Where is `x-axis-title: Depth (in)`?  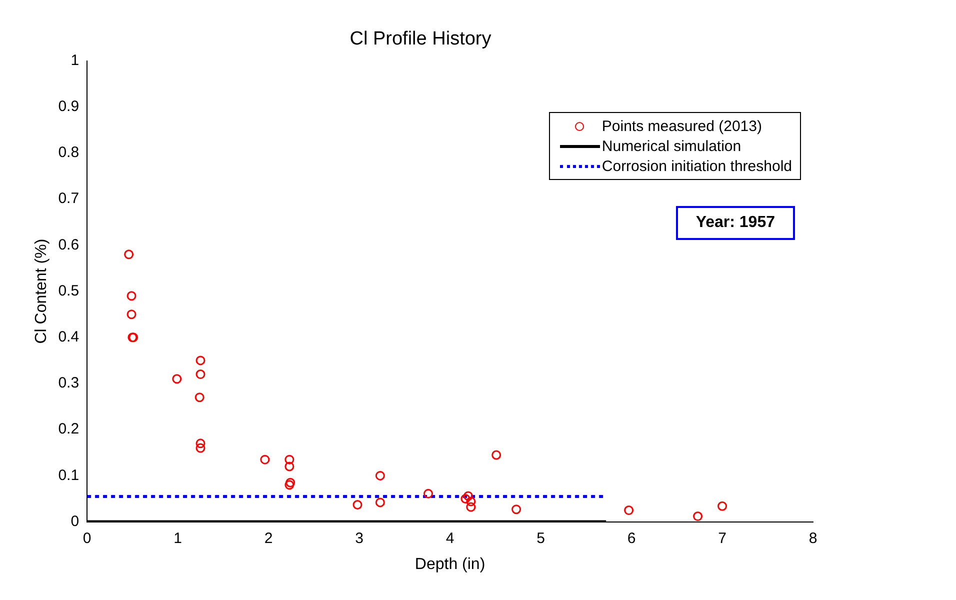 x-axis-title: Depth (in) is located at coordinates (450, 564).